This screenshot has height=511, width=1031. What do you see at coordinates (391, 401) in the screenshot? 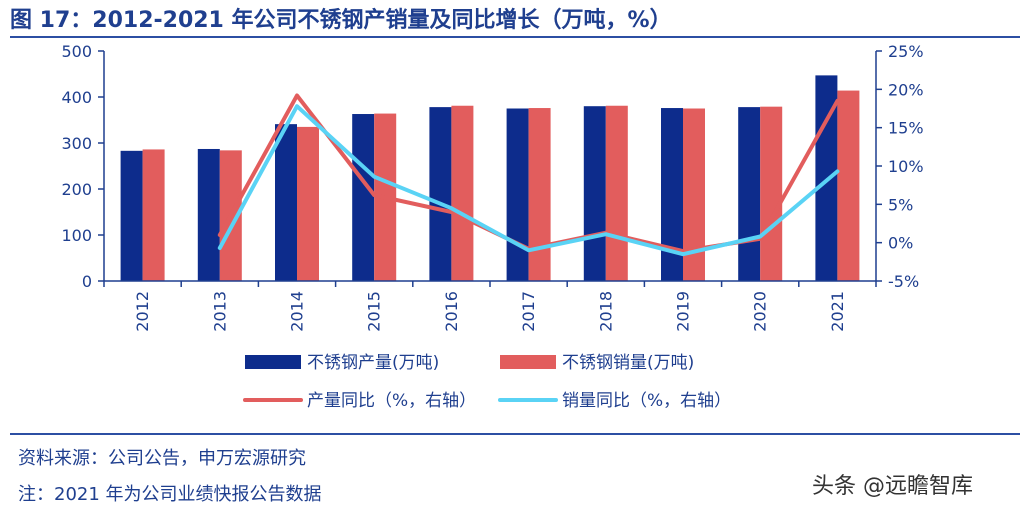
I see `legend-label-line-a: 产量同比（%，右轴）` at bounding box center [391, 401].